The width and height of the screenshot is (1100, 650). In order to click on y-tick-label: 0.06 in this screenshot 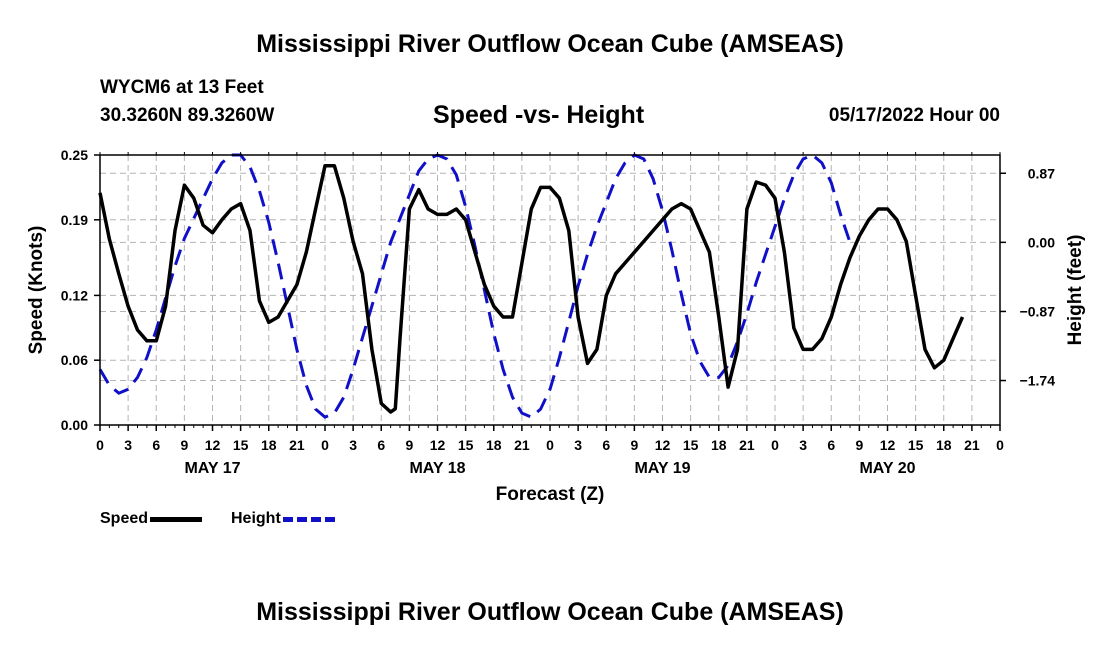, I will do `click(74, 360)`.